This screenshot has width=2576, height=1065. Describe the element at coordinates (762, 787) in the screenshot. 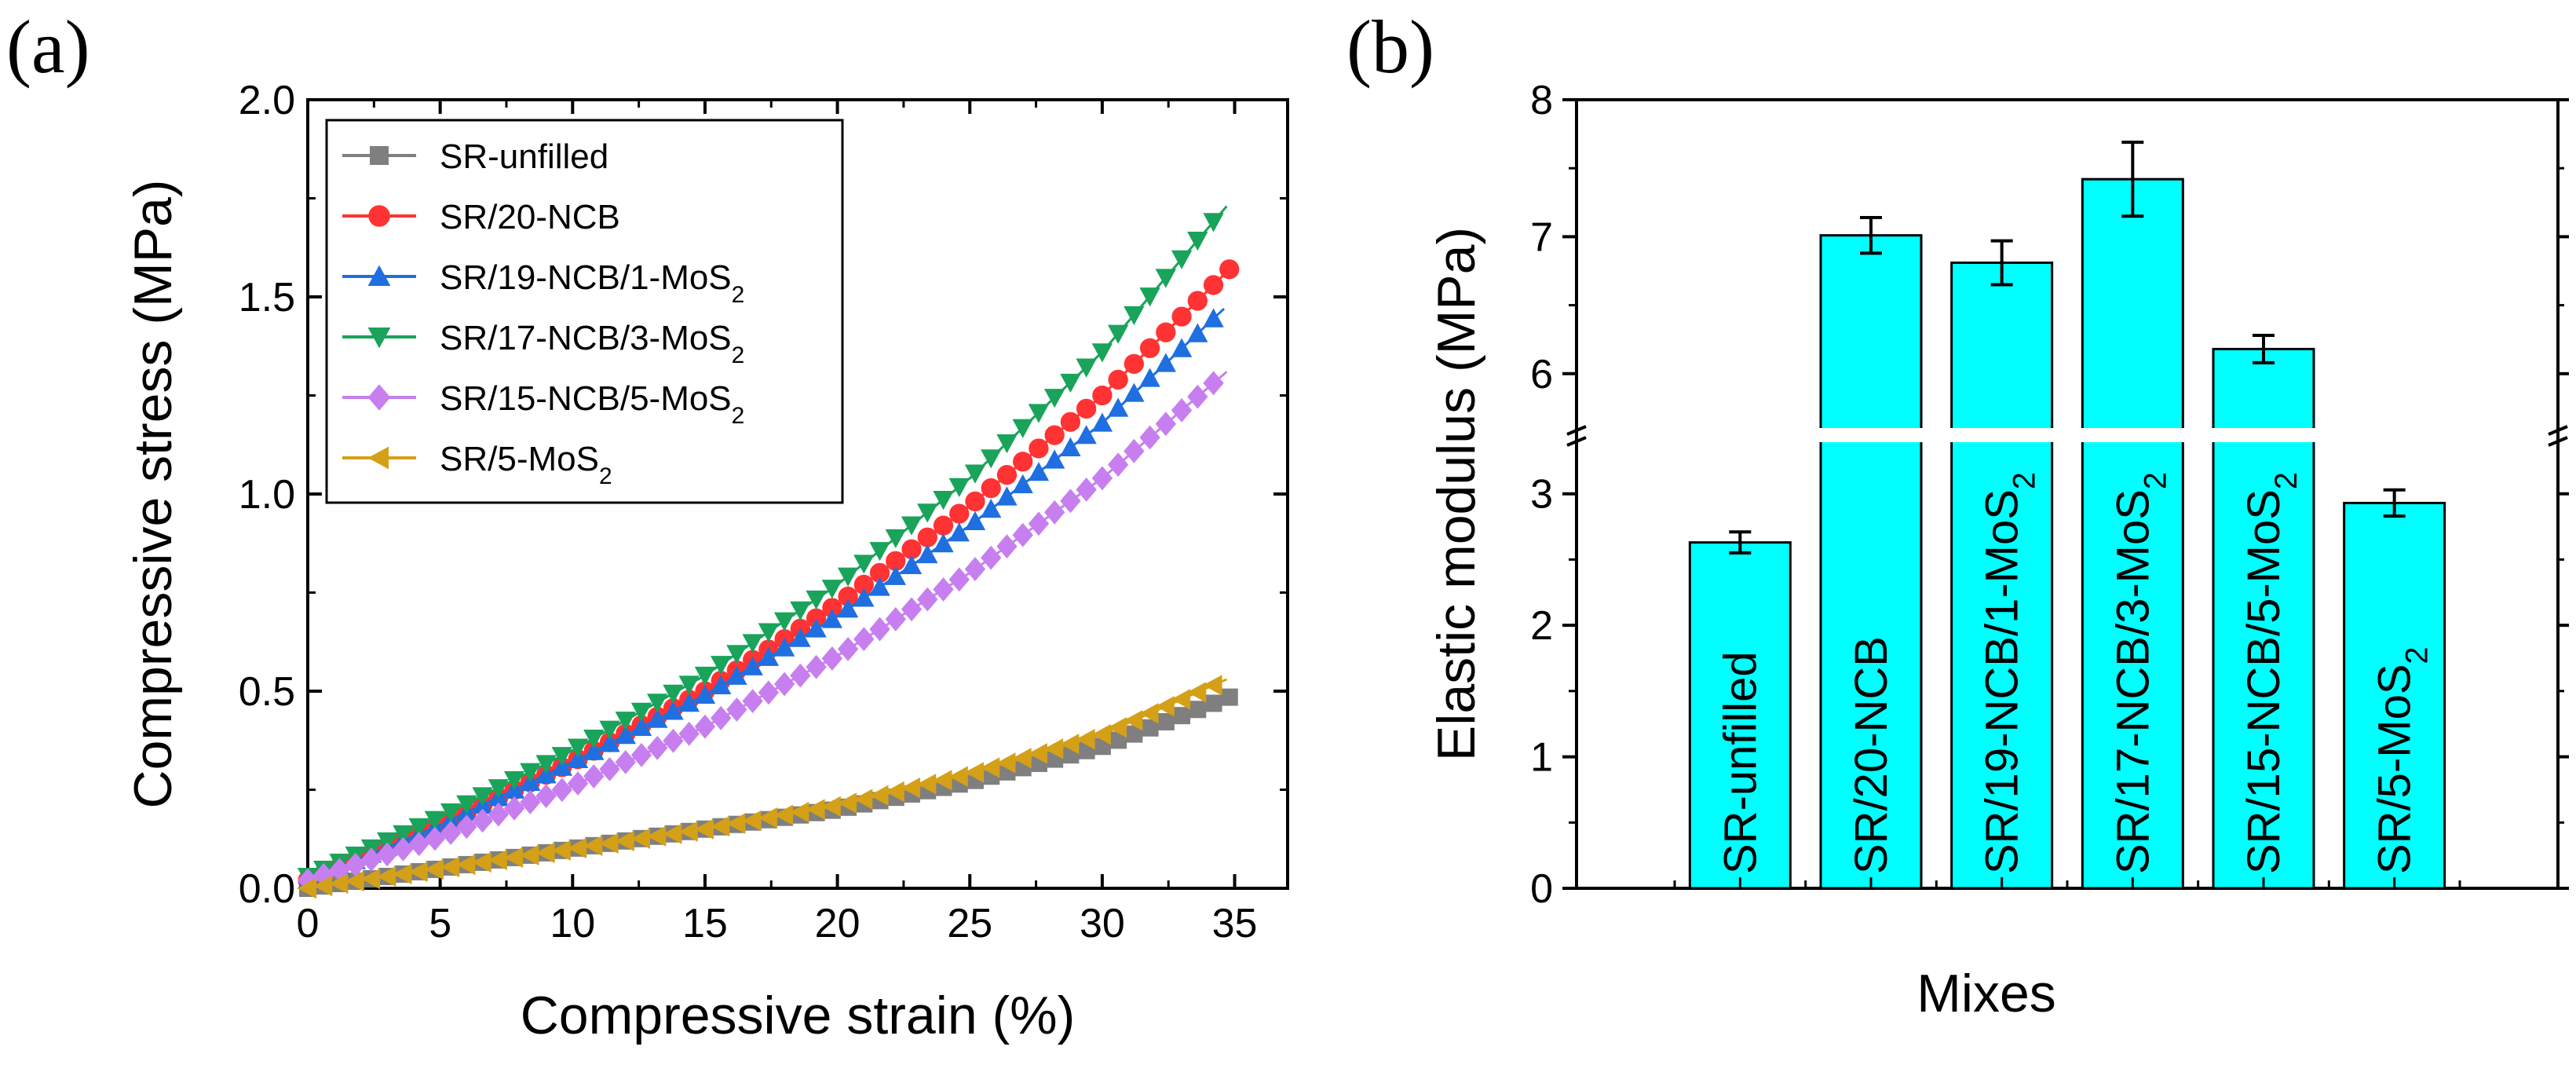

I see `series-sr-5-mos` at that location.